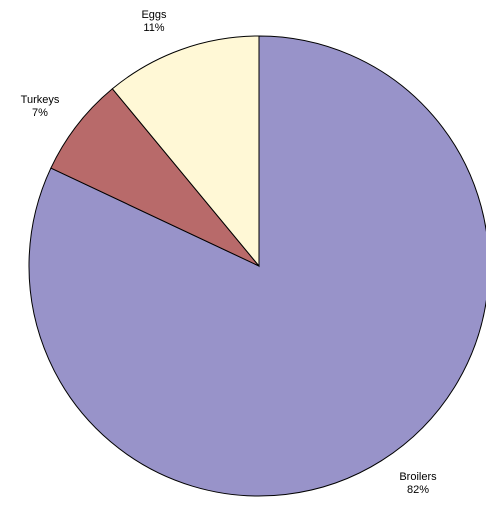 The image size is (486, 509). What do you see at coordinates (153, 28) in the screenshot?
I see `slice-value-eggs: 11%` at bounding box center [153, 28].